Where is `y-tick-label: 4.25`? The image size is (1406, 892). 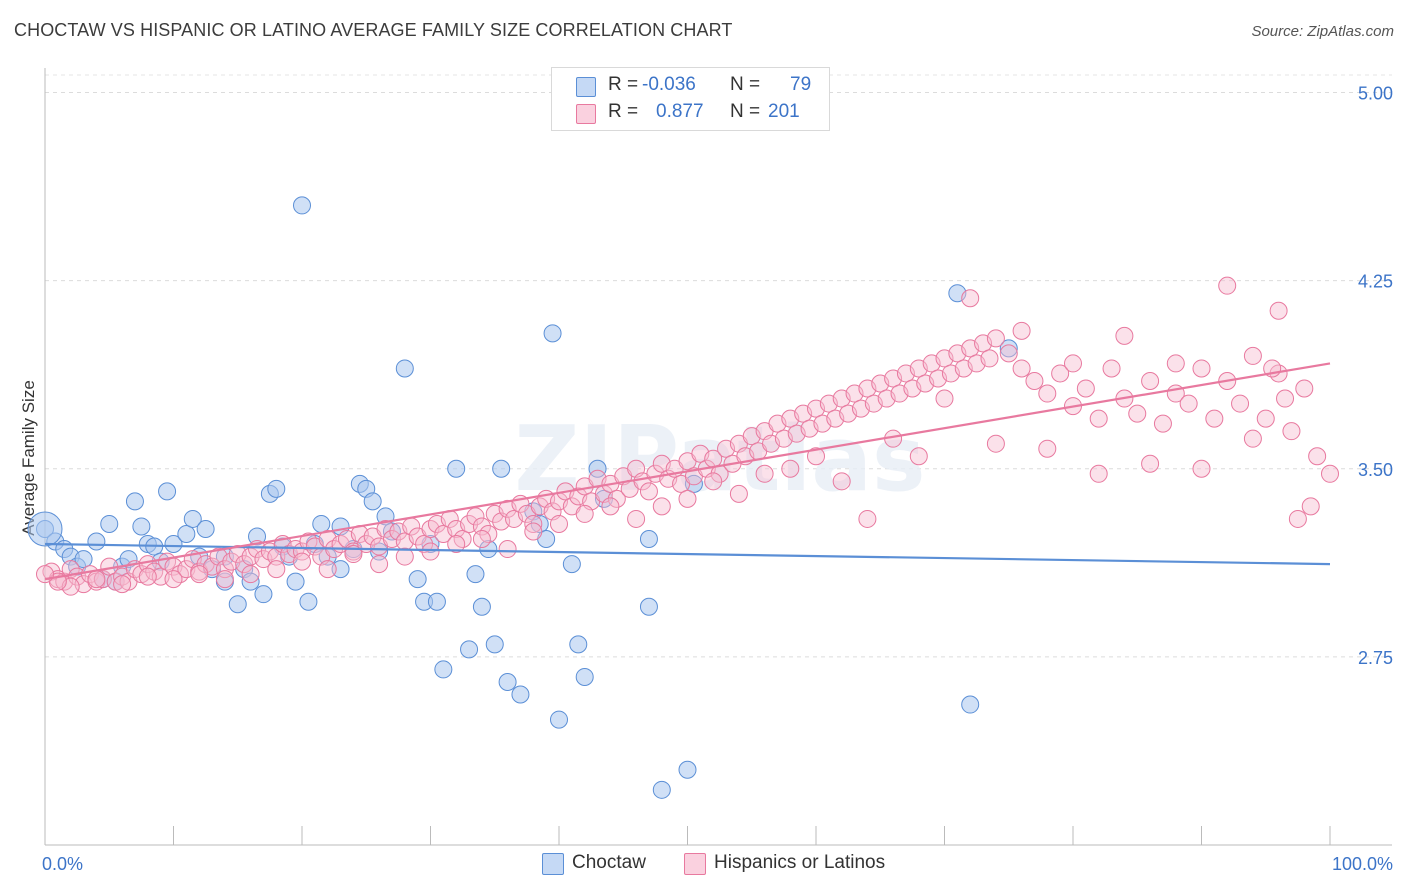 y-tick-label: 4.25 is located at coordinates (1375, 282).